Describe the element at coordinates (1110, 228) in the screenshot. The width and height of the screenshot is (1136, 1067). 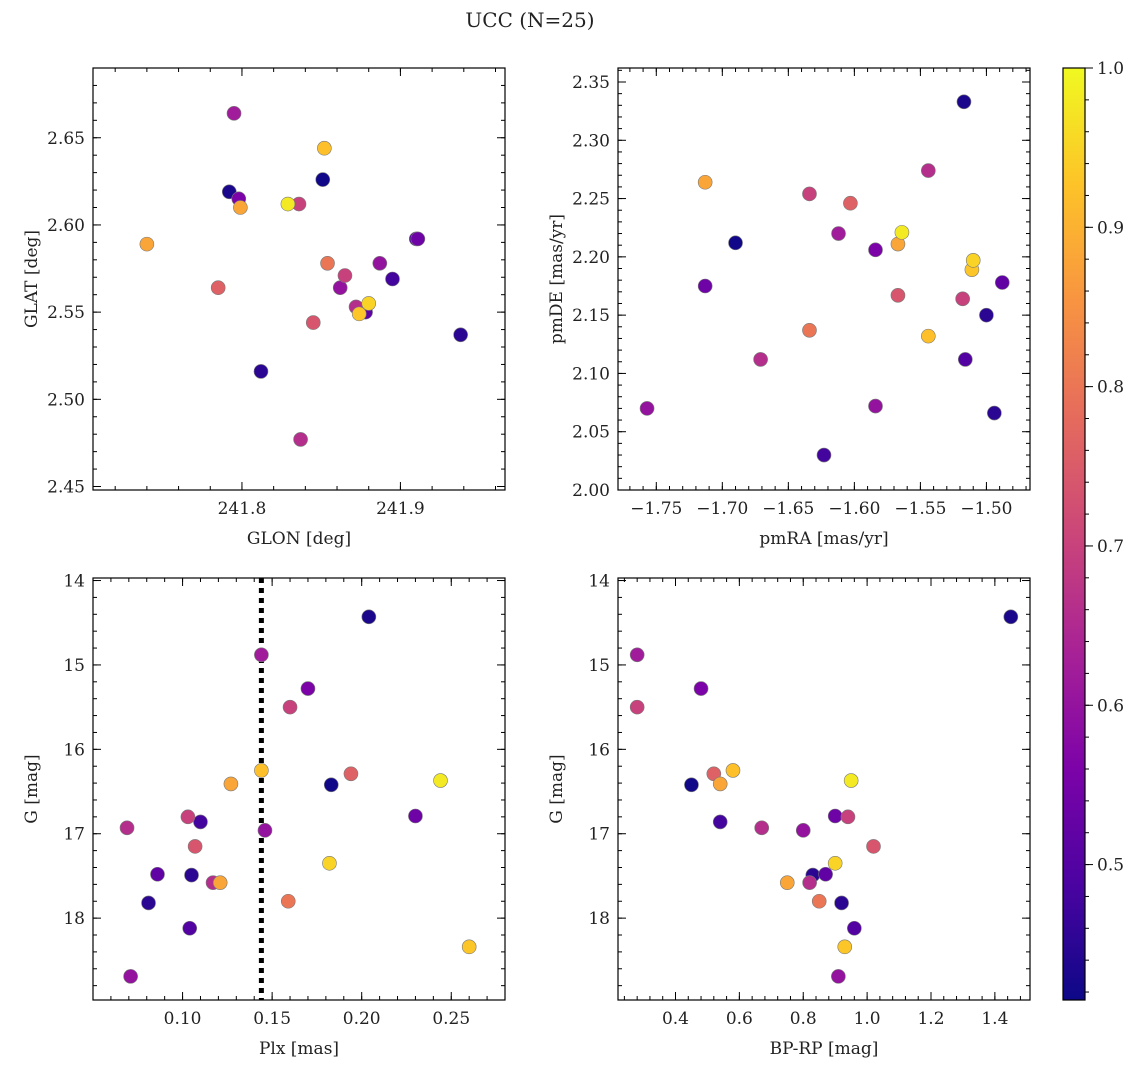
I see `colorbar-tick-label: 0.9` at that location.